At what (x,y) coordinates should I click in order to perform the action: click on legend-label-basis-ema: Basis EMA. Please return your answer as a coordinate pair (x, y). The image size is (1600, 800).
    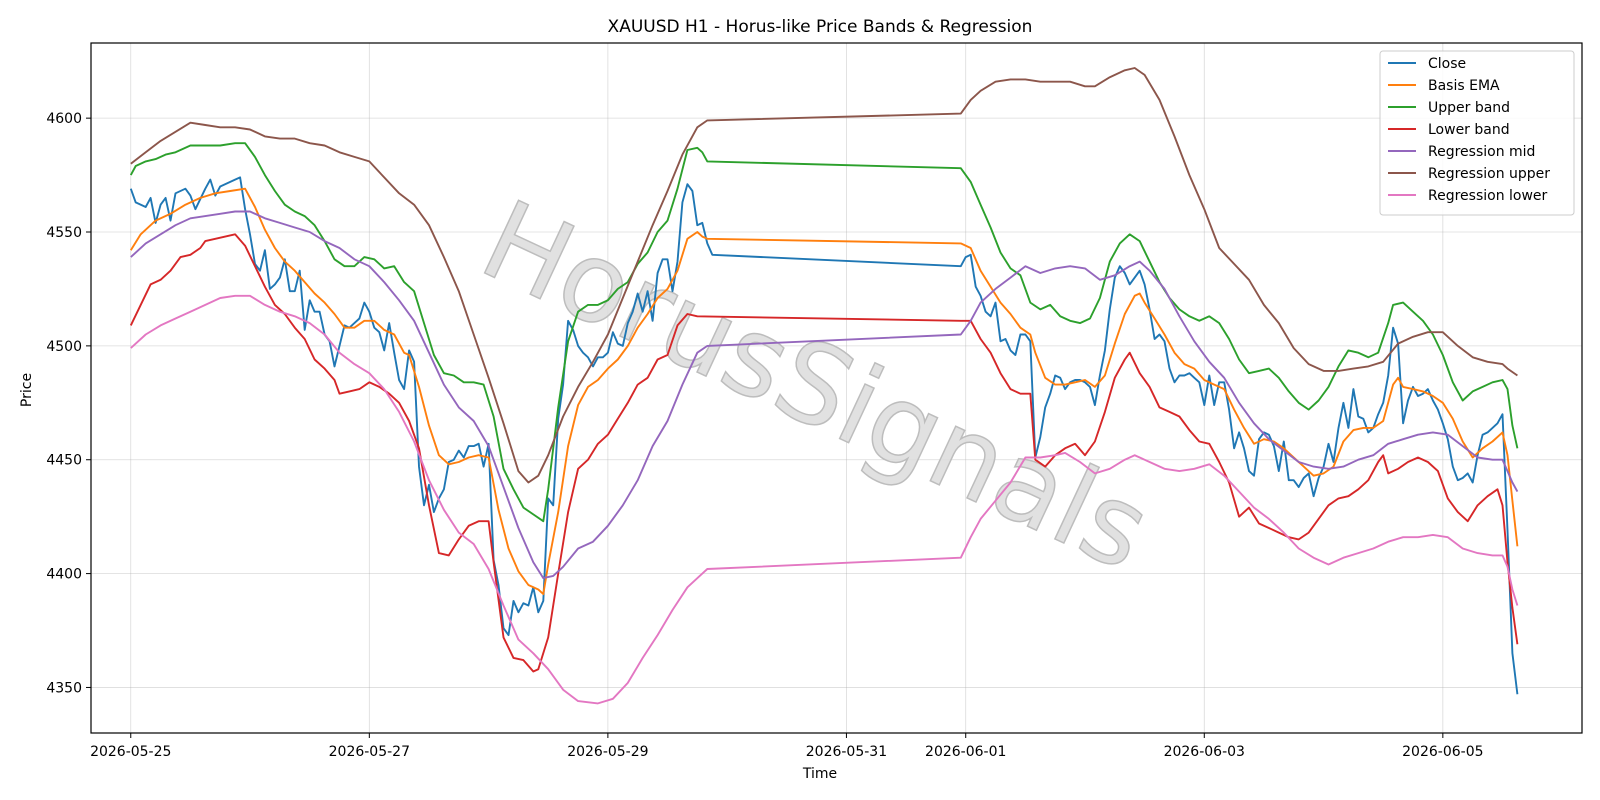
    Looking at the image, I should click on (1464, 86).